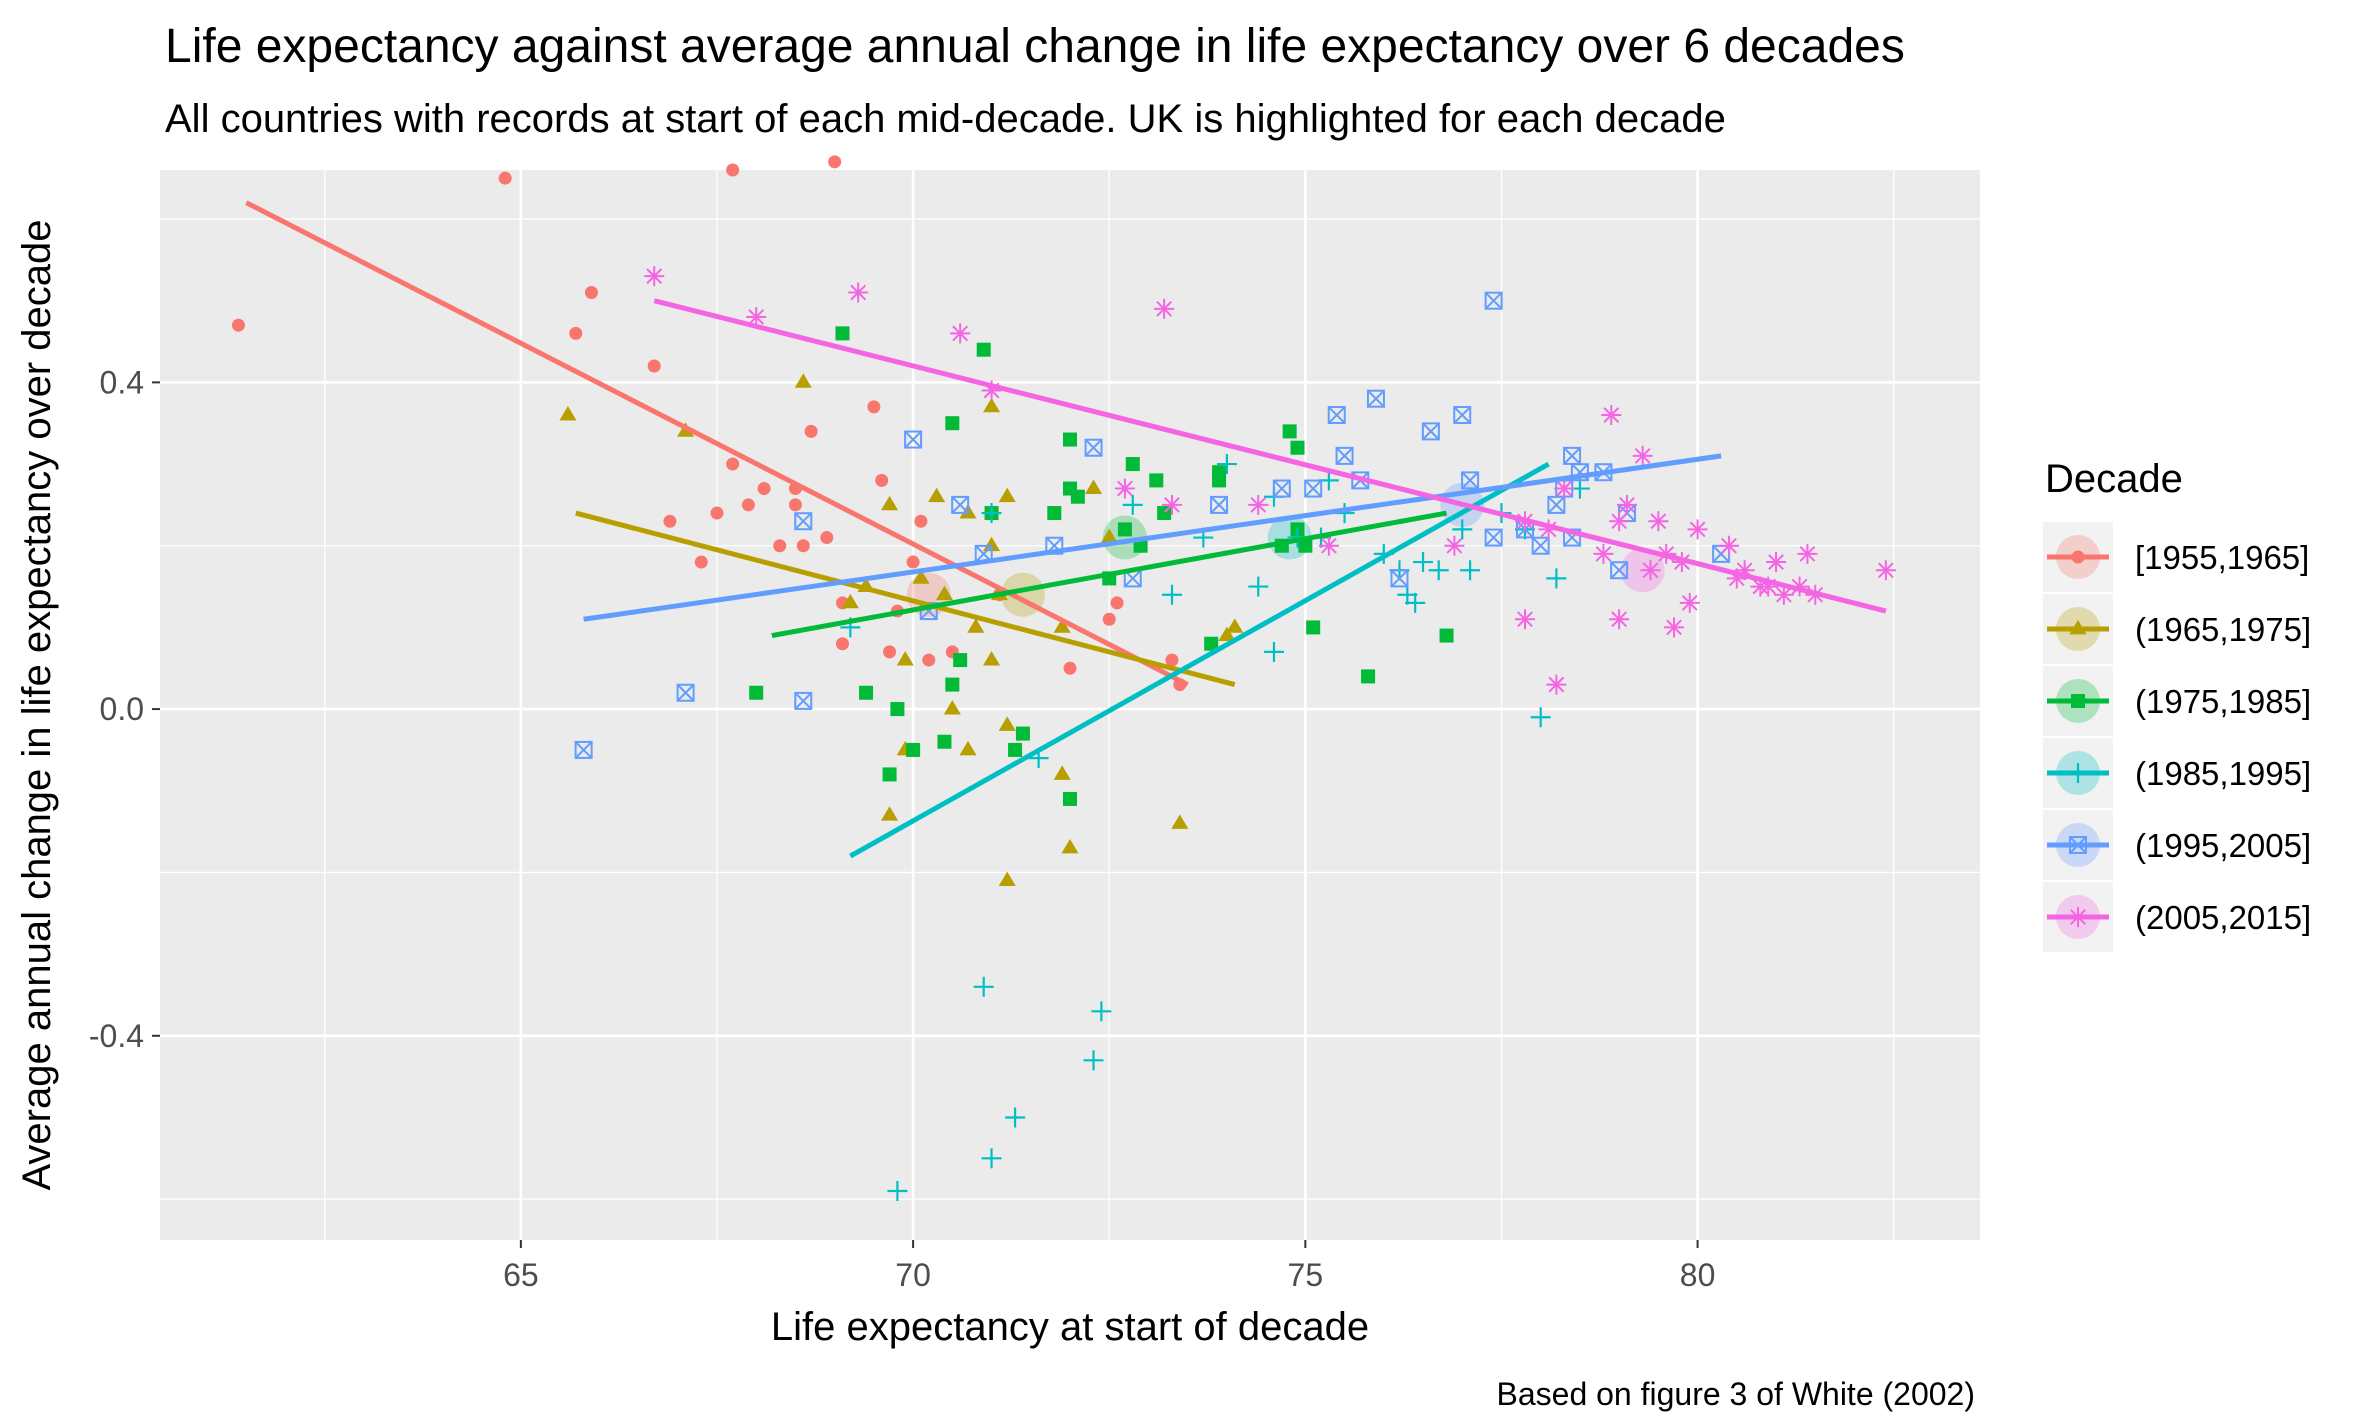 Image resolution: width=2362 pixels, height=1417 pixels. Describe the element at coordinates (1109, 1266) in the screenshot. I see `x-axis-ticks: 65 70 75 80` at that location.